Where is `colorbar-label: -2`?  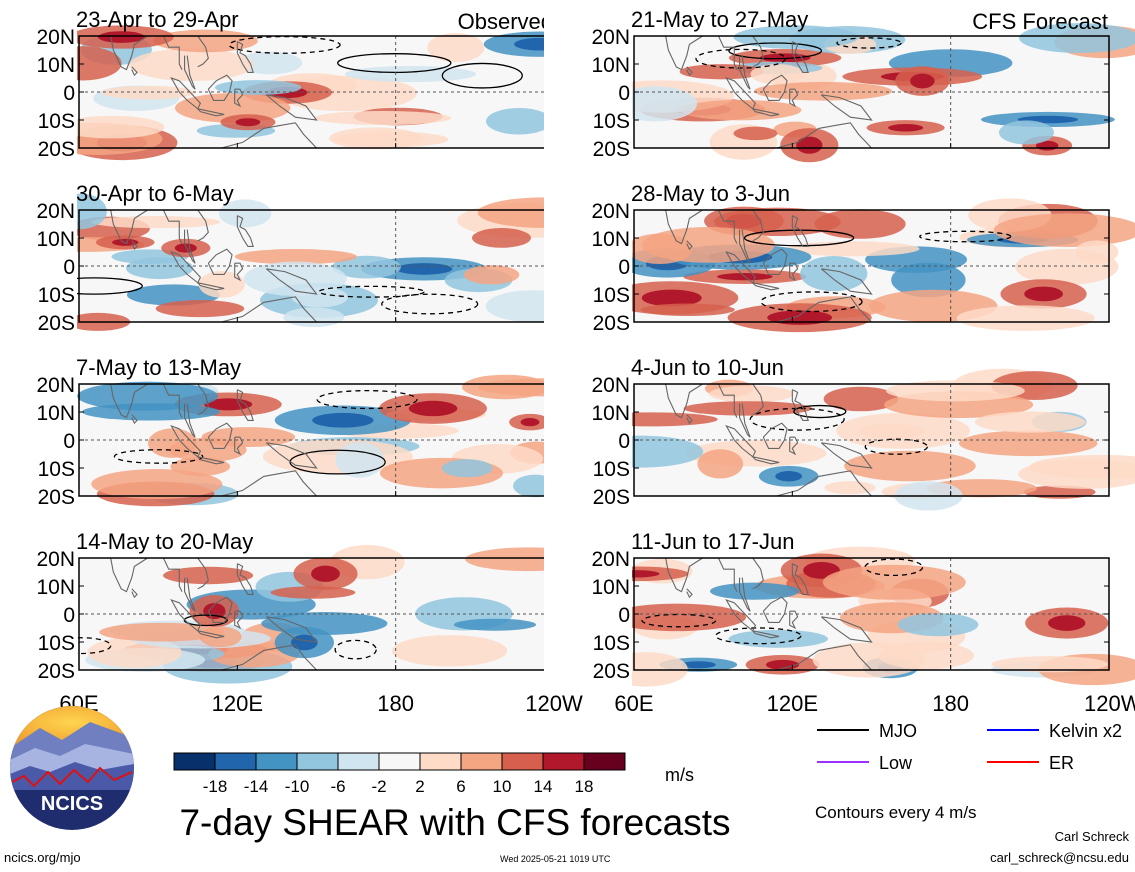
colorbar-label: -2 is located at coordinates (378, 786).